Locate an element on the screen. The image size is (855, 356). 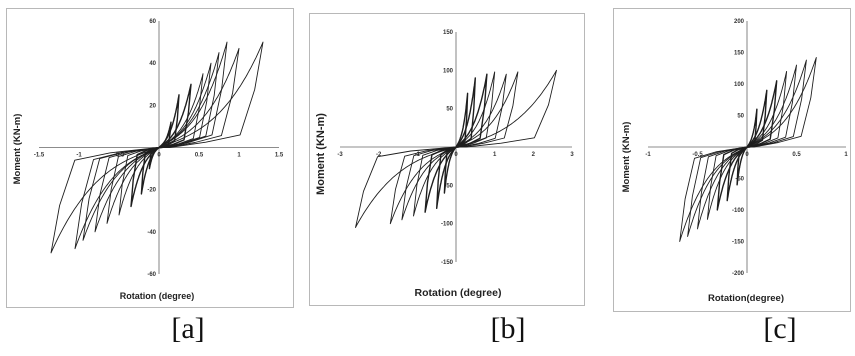
y-tick-label: -200 is located at coordinates (738, 274).